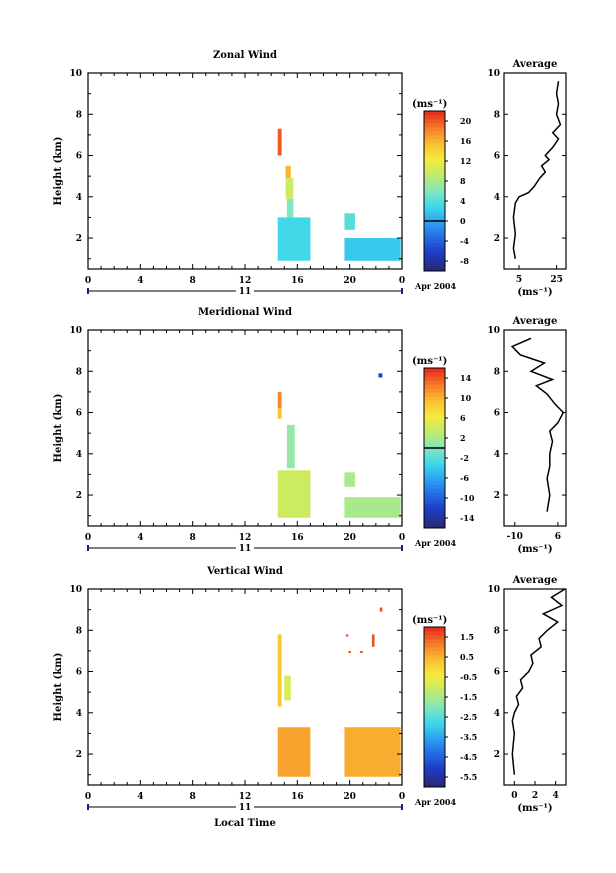 Image resolution: width=616 pixels, height=873 pixels. Describe the element at coordinates (464, 241) in the screenshot. I see `colorbar-label: -4` at that location.